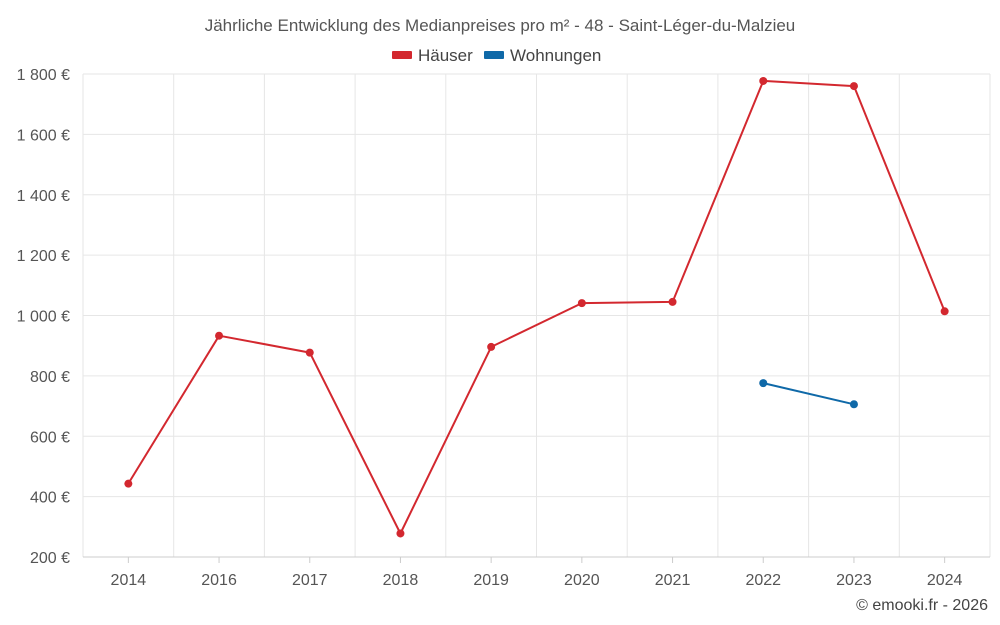 The width and height of the screenshot is (1000, 625). Describe the element at coordinates (763, 80) in the screenshot. I see `data-point-haeuser-2022` at that location.